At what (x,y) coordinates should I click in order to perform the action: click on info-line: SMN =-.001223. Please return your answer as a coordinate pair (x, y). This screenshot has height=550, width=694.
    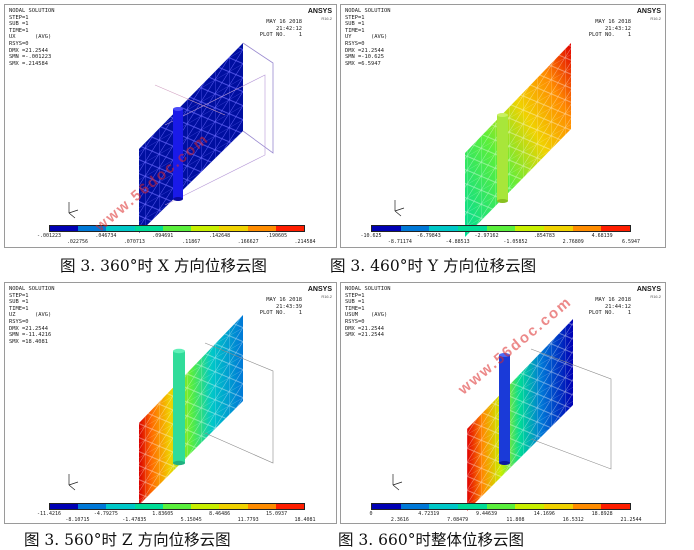
    Looking at the image, I should click on (30, 57).